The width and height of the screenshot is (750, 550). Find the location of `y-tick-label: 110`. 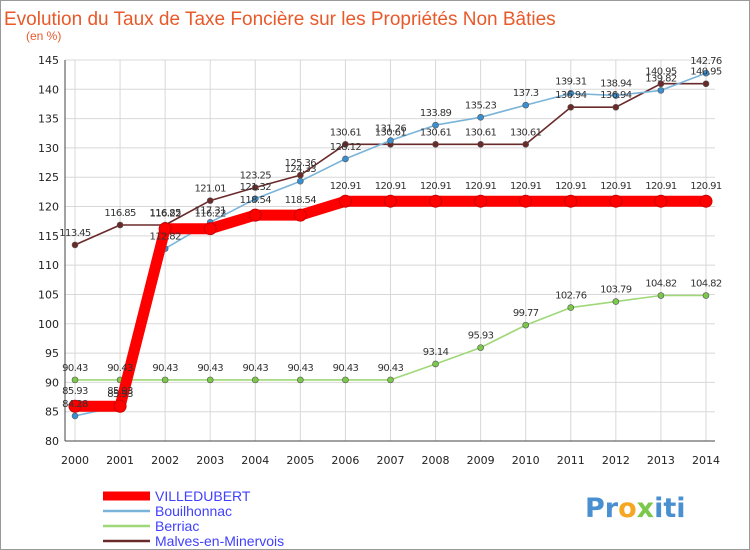

y-tick-label: 110 is located at coordinates (48, 265).